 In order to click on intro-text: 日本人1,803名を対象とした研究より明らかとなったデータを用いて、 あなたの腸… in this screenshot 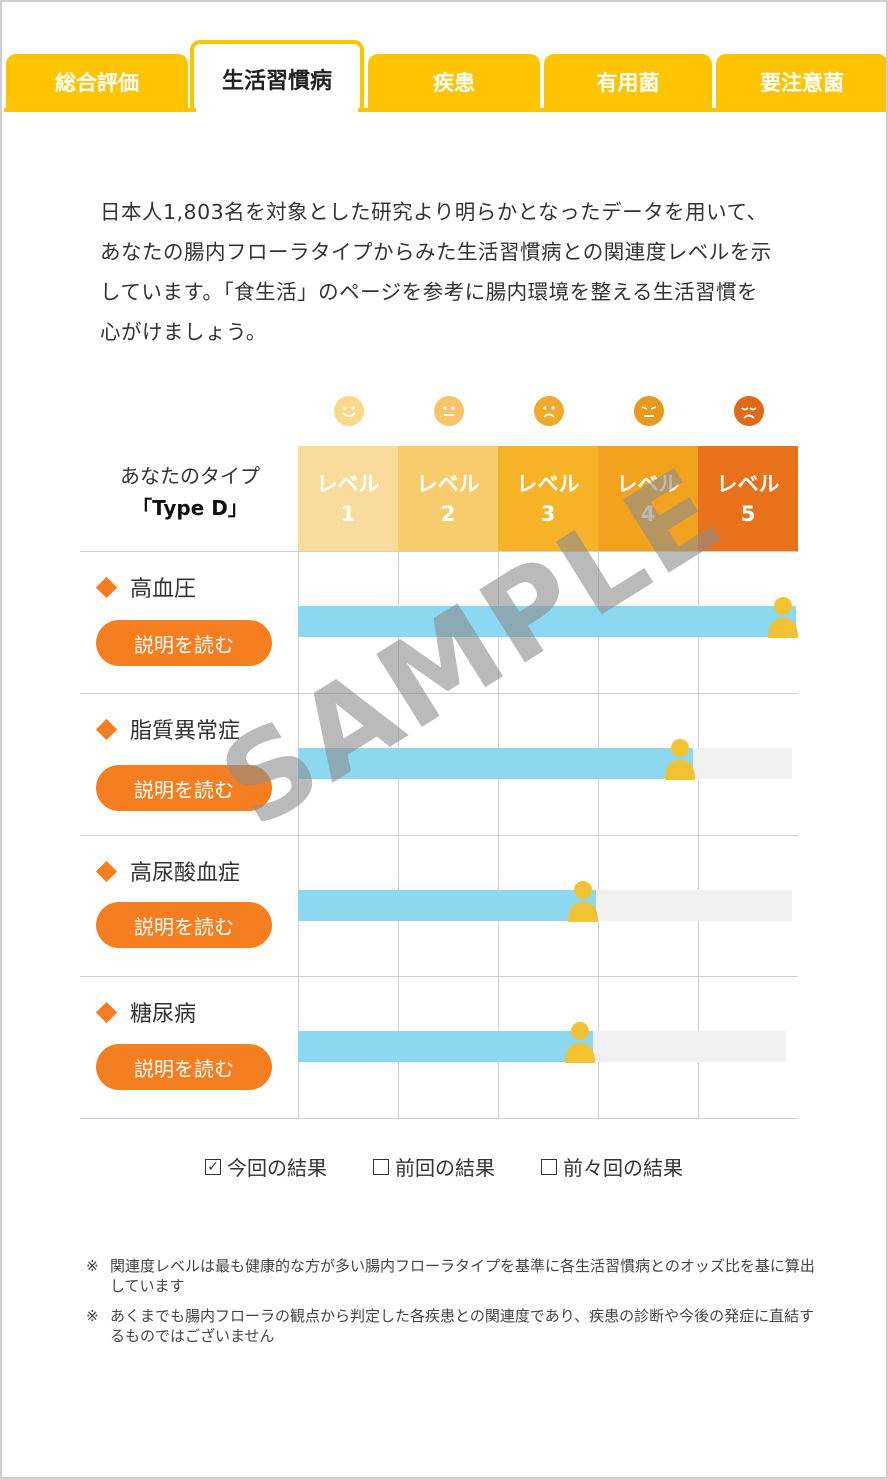, I will do `click(436, 272)`.